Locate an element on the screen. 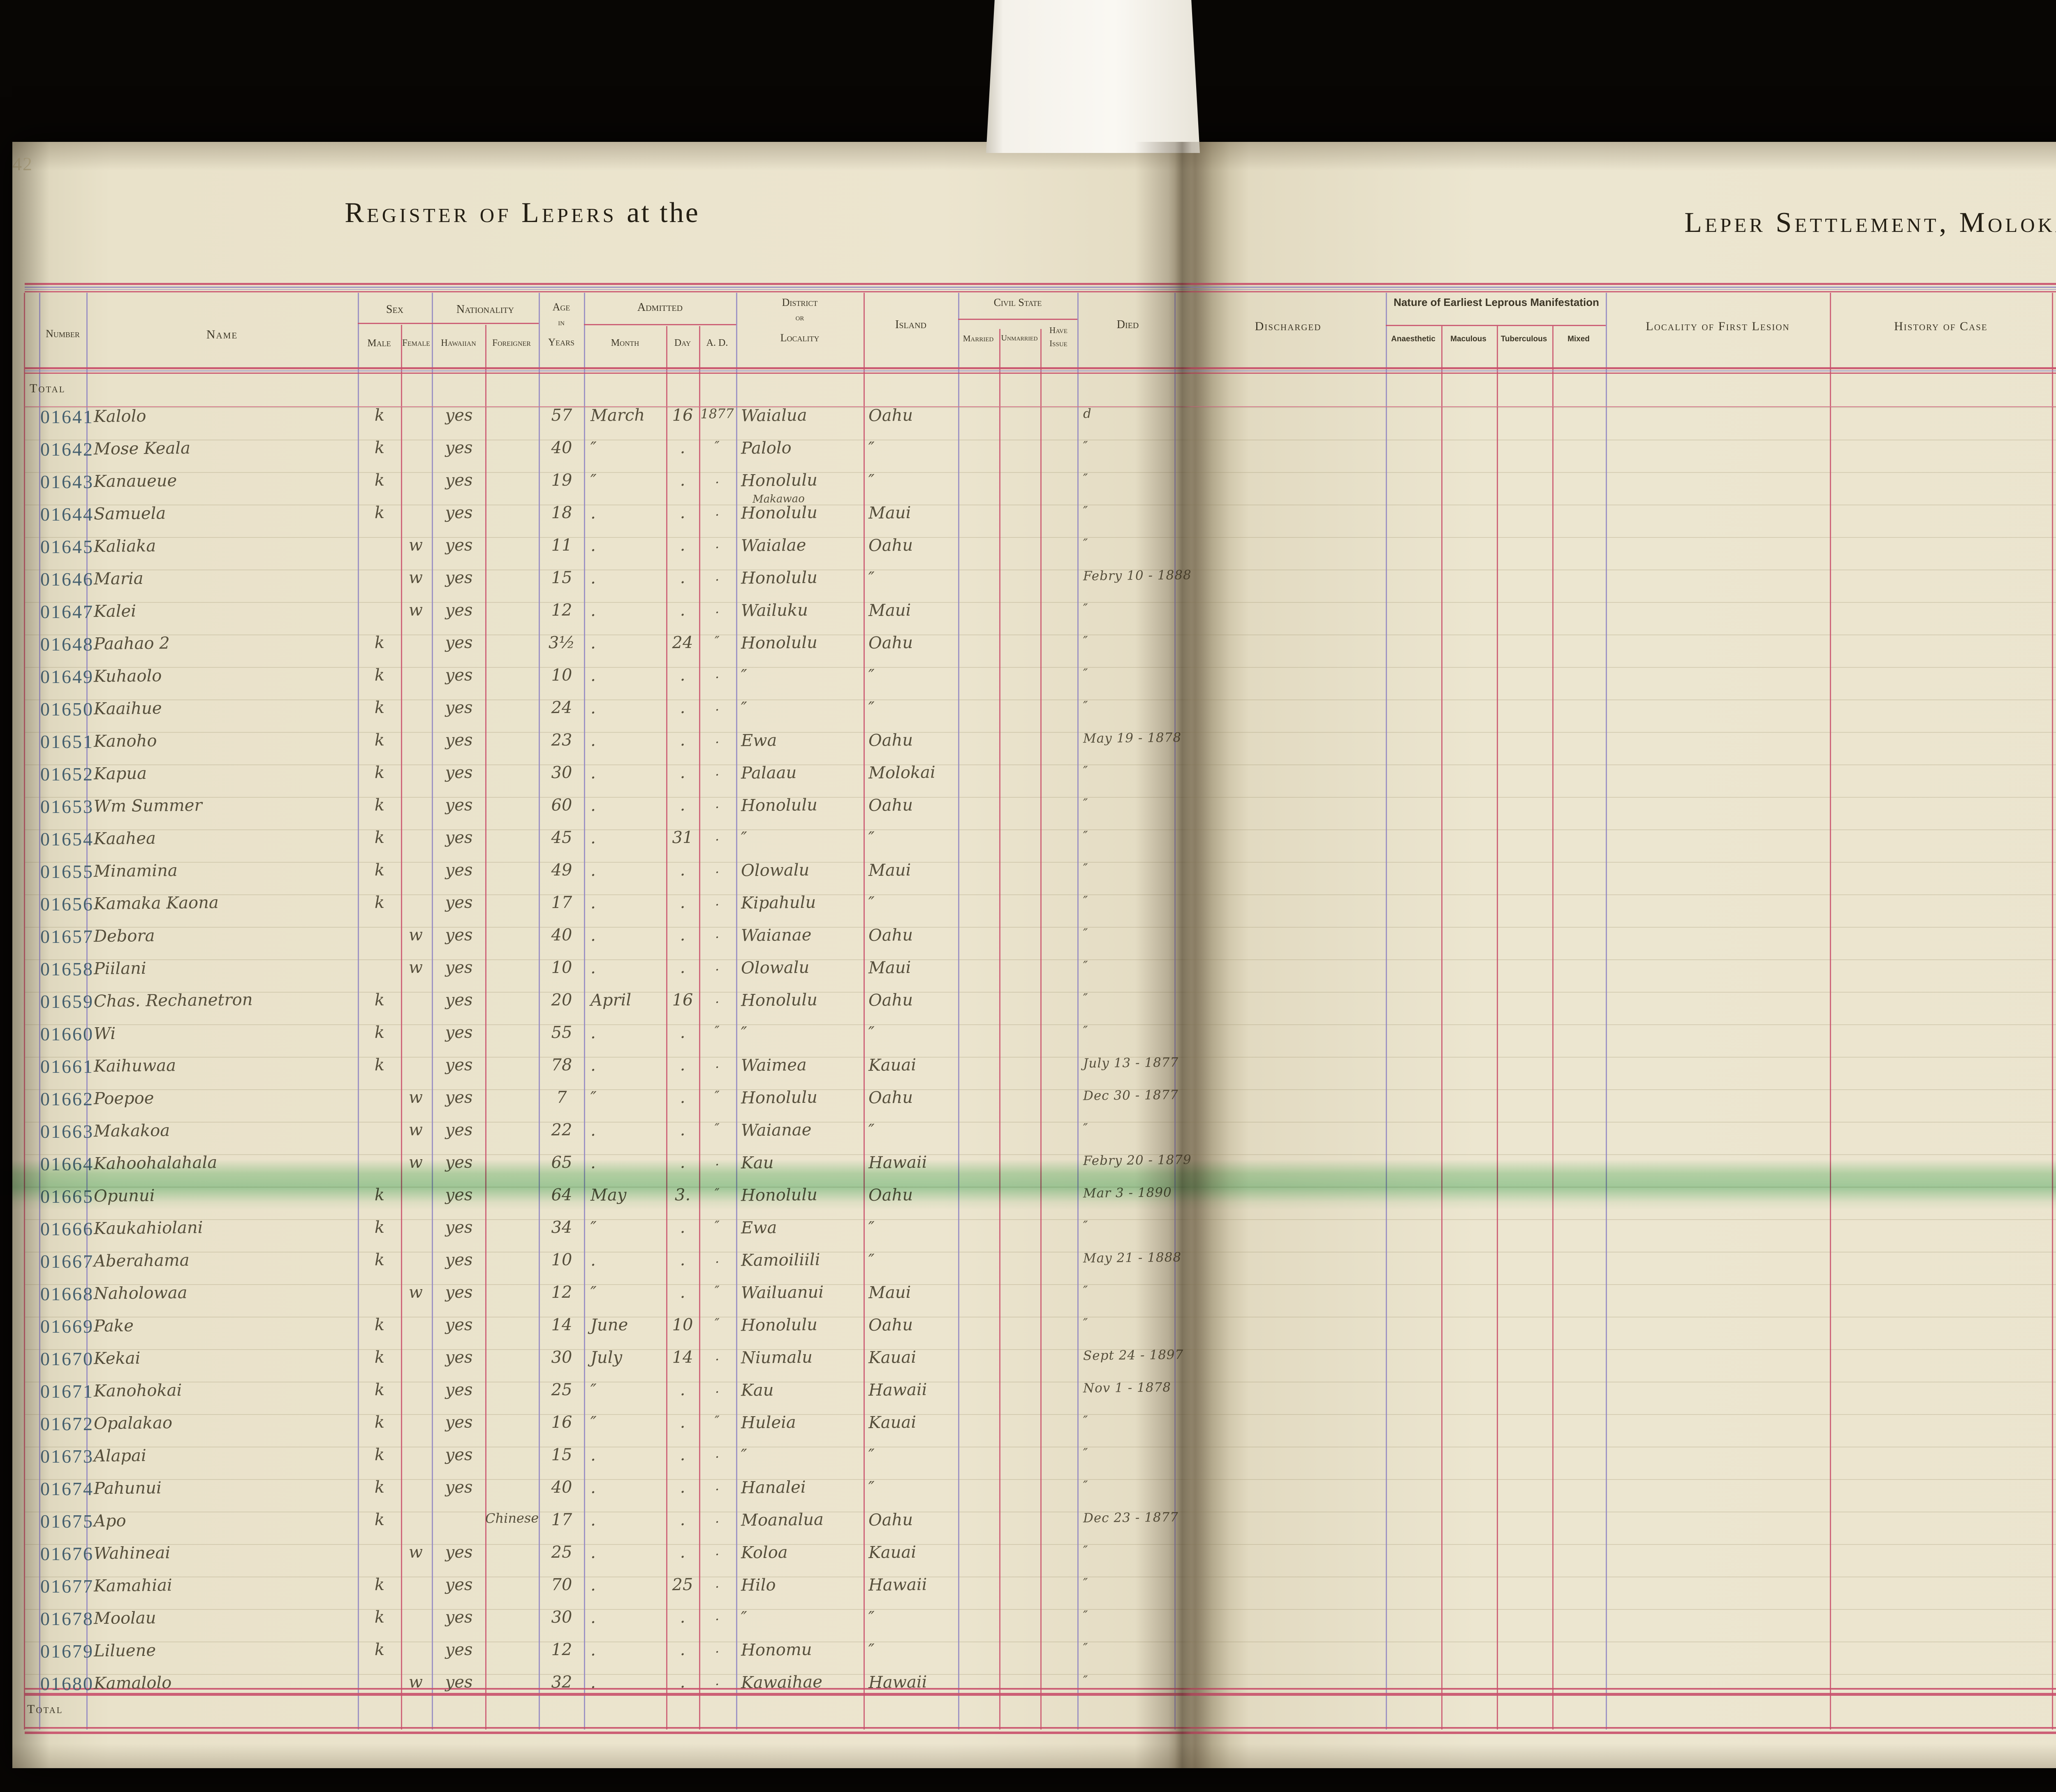 Image resolution: width=2056 pixels, height=1792 pixels. col-header-district: District is located at coordinates (800, 302).